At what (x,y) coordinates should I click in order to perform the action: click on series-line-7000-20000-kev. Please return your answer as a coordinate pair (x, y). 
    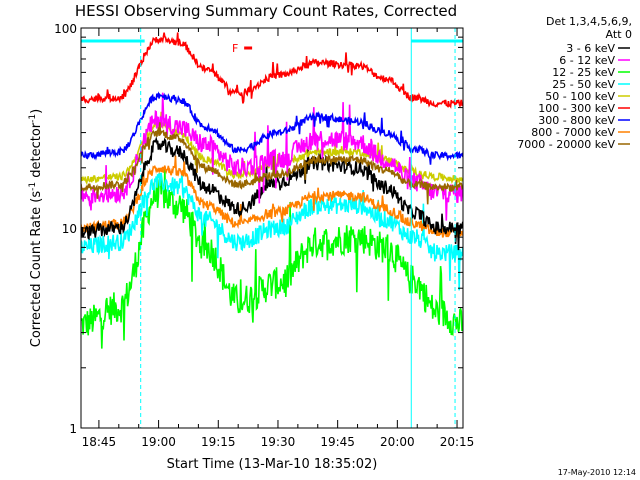
    Looking at the image, I should click on (272, 163).